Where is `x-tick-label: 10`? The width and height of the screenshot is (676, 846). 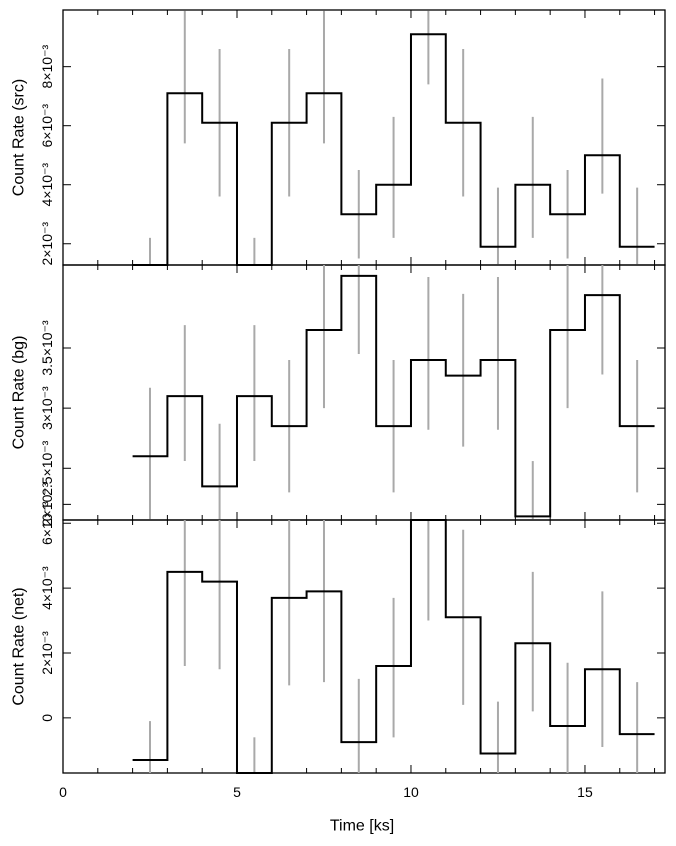
x-tick-label: 10 is located at coordinates (411, 792).